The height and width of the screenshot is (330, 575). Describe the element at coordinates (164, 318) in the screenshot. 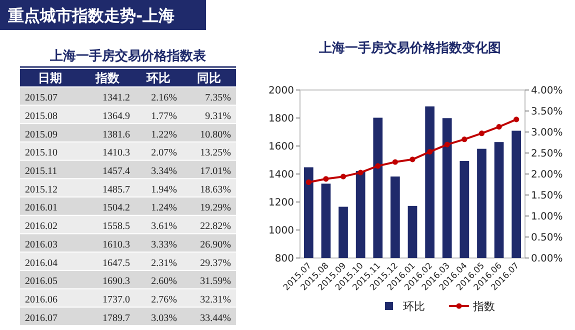

I see `text: 3.03%` at that location.